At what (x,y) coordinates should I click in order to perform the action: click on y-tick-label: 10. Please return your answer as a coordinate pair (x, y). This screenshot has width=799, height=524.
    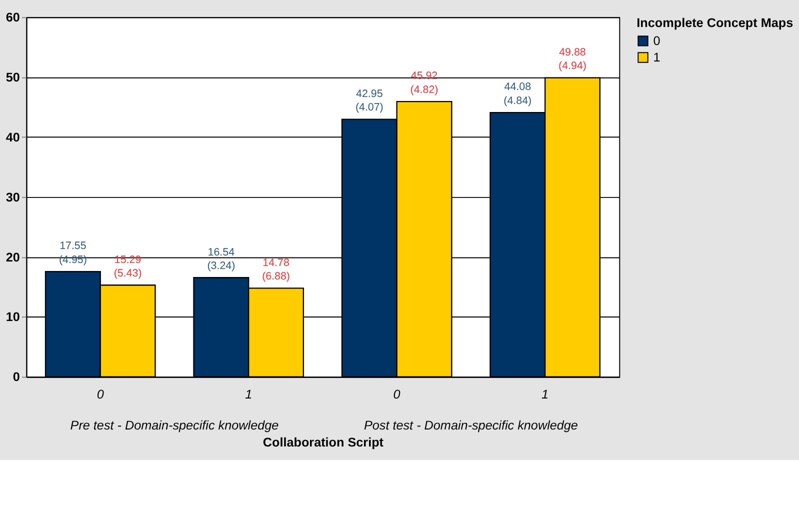
    Looking at the image, I should click on (13, 317).